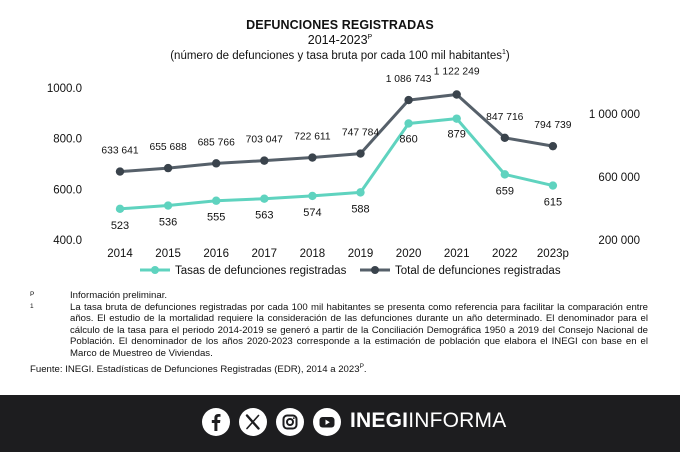 This screenshot has height=452, width=680. What do you see at coordinates (552, 125) in the screenshot?
I see `total-data-label: 794 739` at bounding box center [552, 125].